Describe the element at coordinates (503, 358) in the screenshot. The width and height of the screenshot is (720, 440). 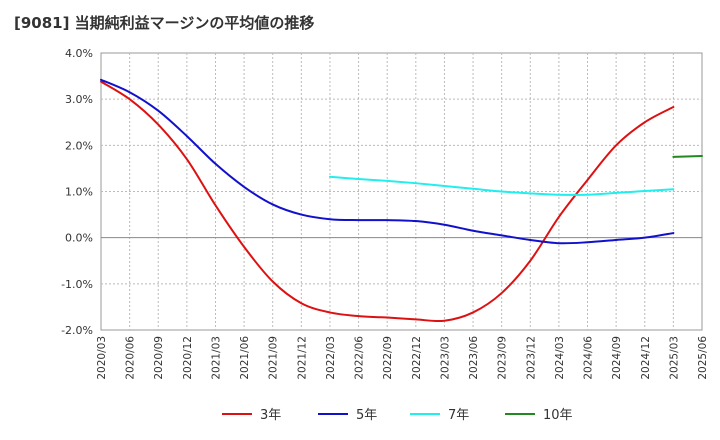
I see `x-tick-label: 2023/09` at that location.